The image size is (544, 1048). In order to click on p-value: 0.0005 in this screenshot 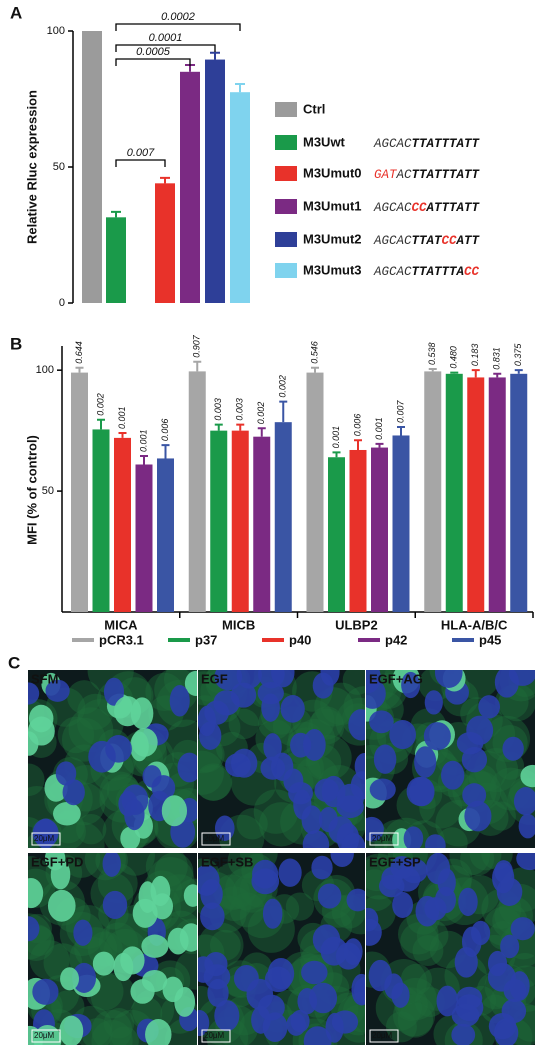, I will do `click(153, 52)`.